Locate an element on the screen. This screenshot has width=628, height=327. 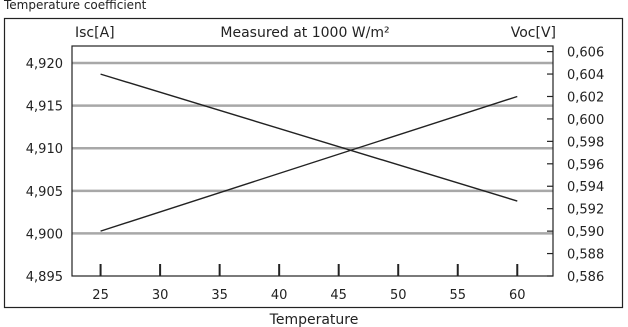
y-left-tick-label: 4,915 is located at coordinates (44, 107).